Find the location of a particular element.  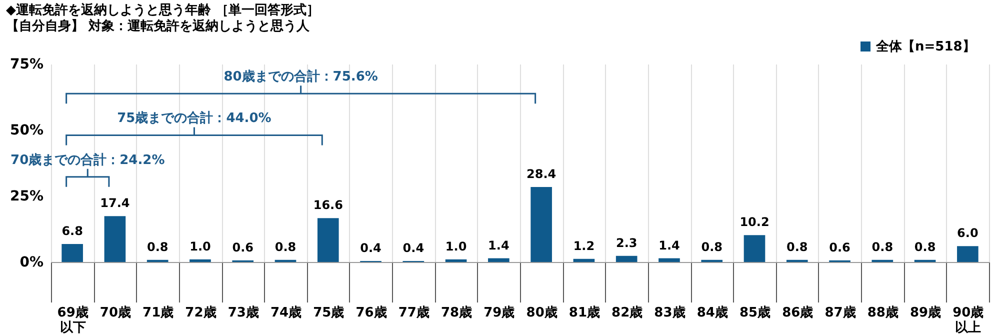

x-tick-label: 74歳 is located at coordinates (286, 313).